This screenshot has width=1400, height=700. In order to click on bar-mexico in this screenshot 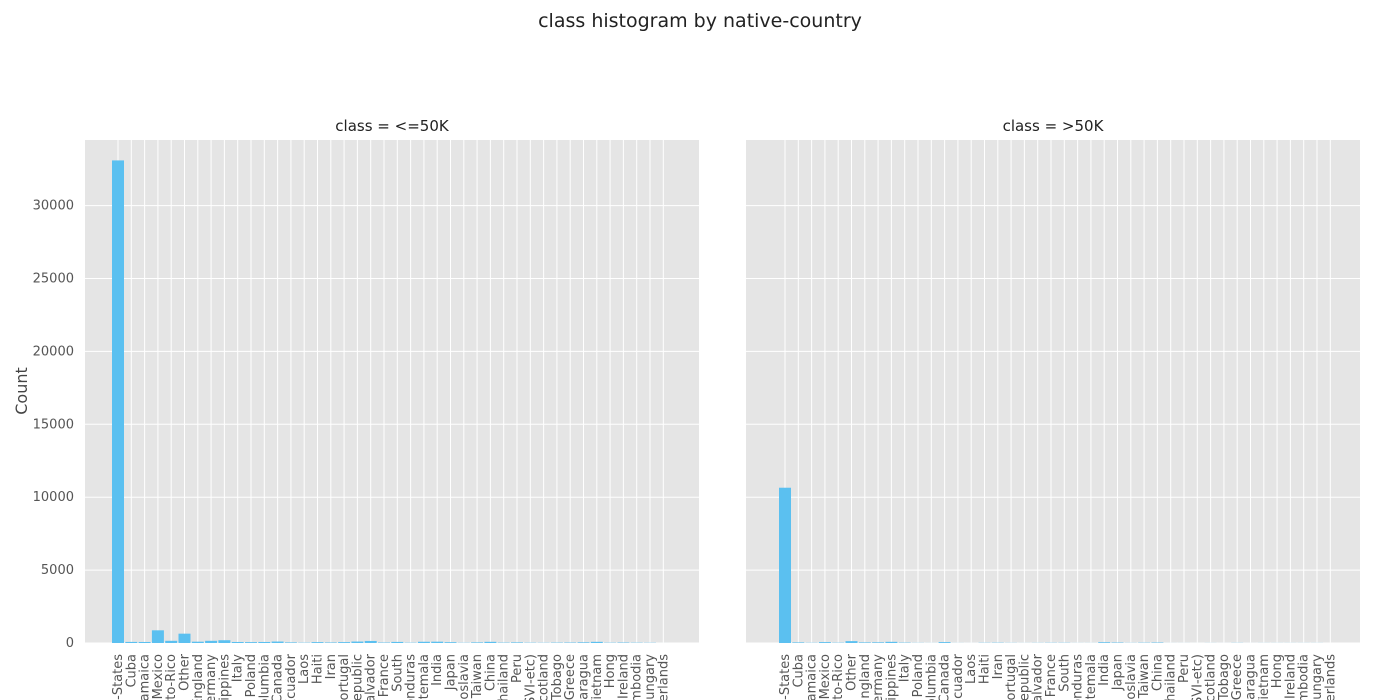, I will do `click(824, 642)`.